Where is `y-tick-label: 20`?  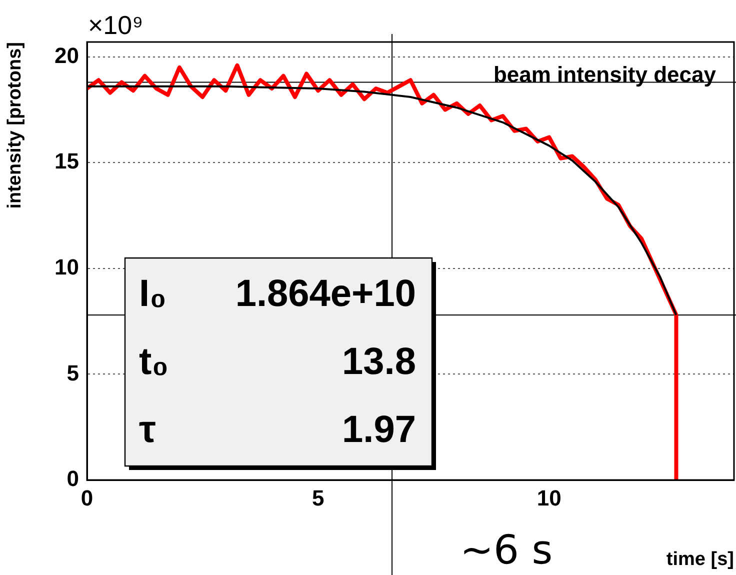
y-tick-label: 20 is located at coordinates (66, 55).